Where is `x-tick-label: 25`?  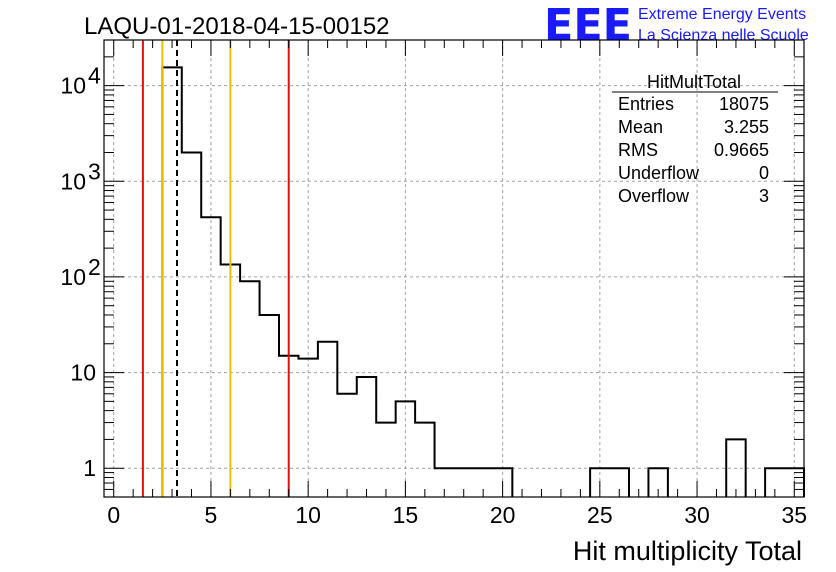 x-tick-label: 25 is located at coordinates (600, 515).